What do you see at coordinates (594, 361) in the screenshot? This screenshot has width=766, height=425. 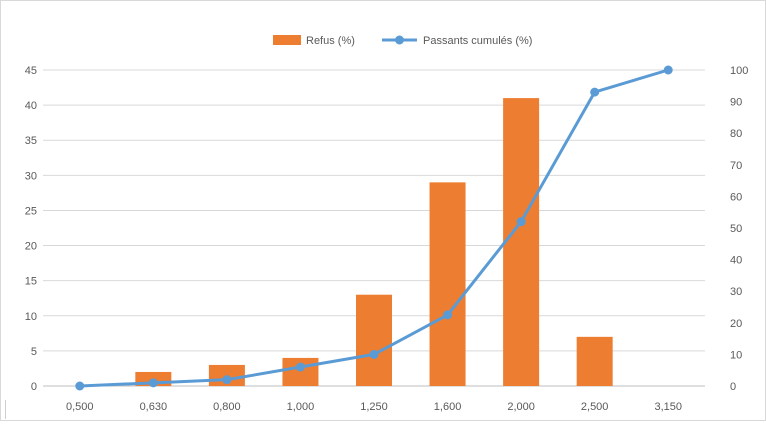 I see `bar-2,500` at bounding box center [594, 361].